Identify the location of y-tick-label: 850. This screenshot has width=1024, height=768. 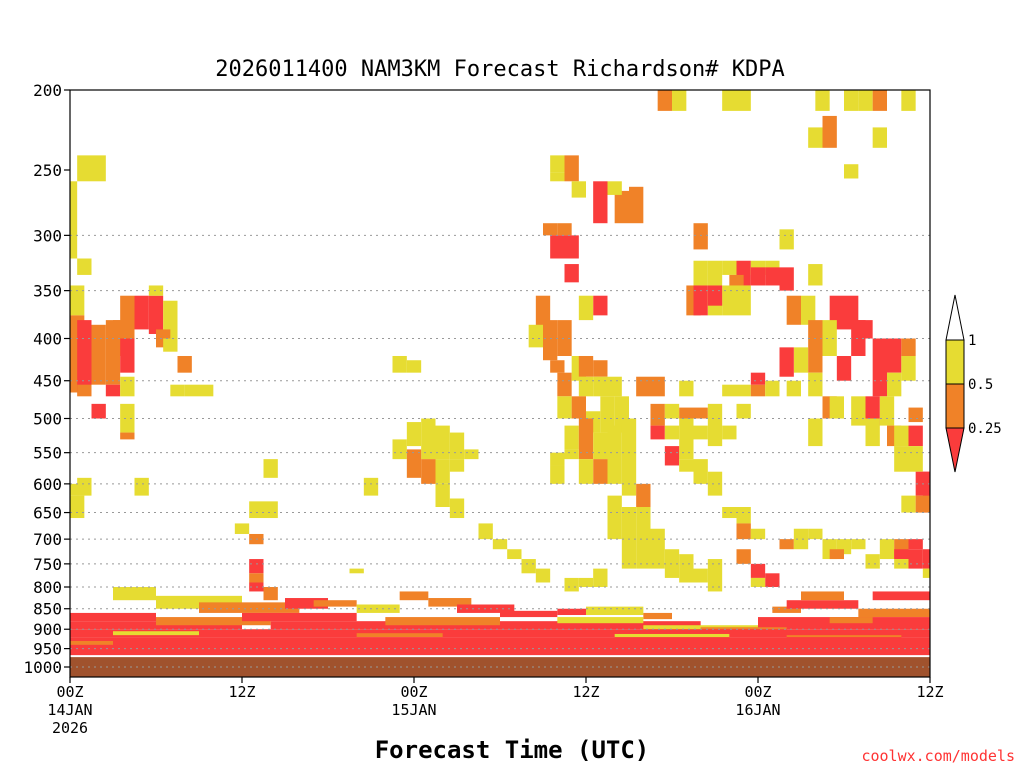
(47, 609).